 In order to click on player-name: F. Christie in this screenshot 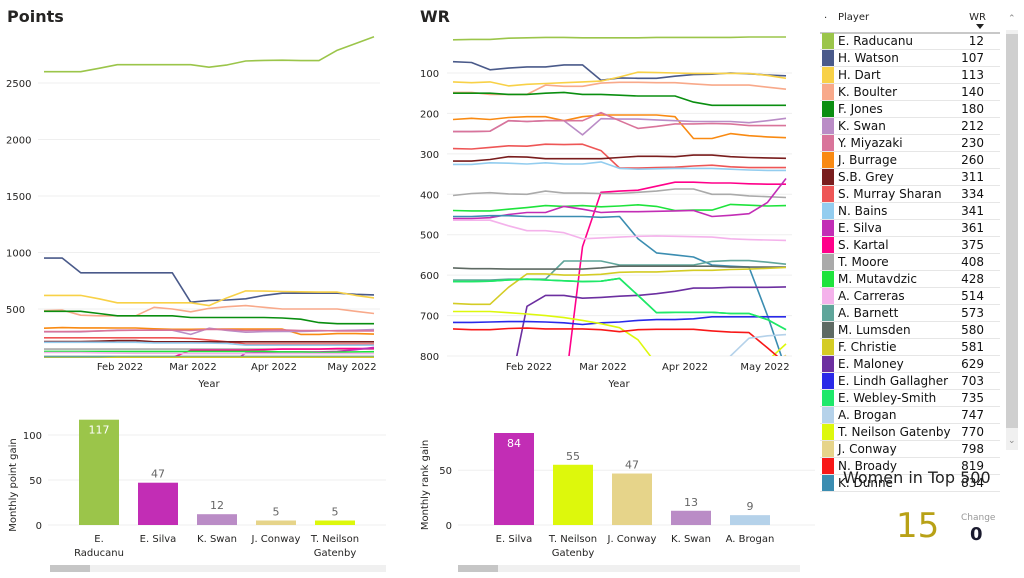, I will do `click(867, 347)`.